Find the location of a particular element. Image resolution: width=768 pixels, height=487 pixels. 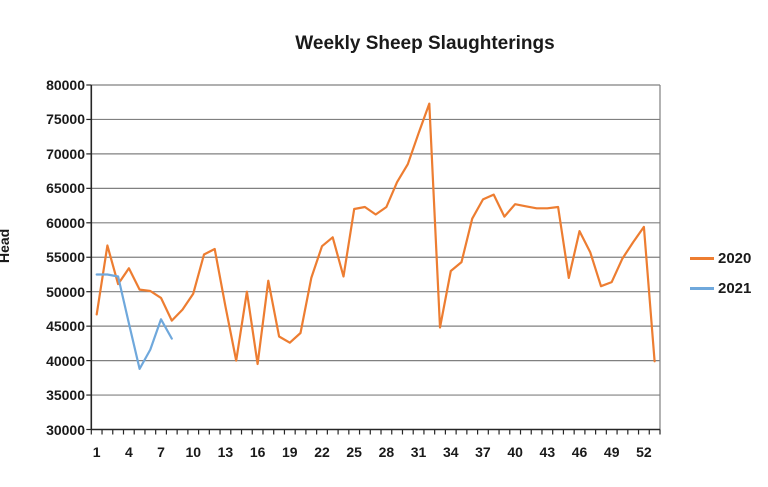

legend-item-2020: 2020 is located at coordinates (720, 258).